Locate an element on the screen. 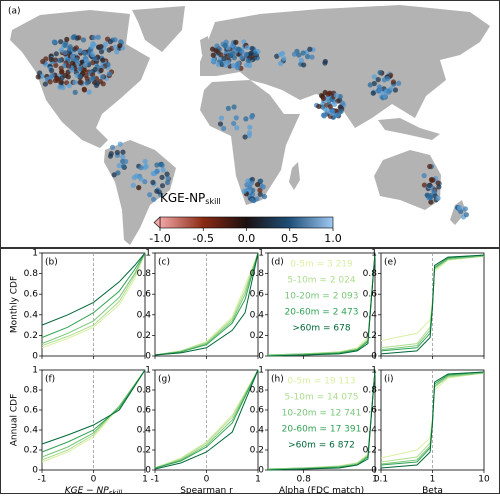  colorbar-extend is located at coordinates (157, 222).